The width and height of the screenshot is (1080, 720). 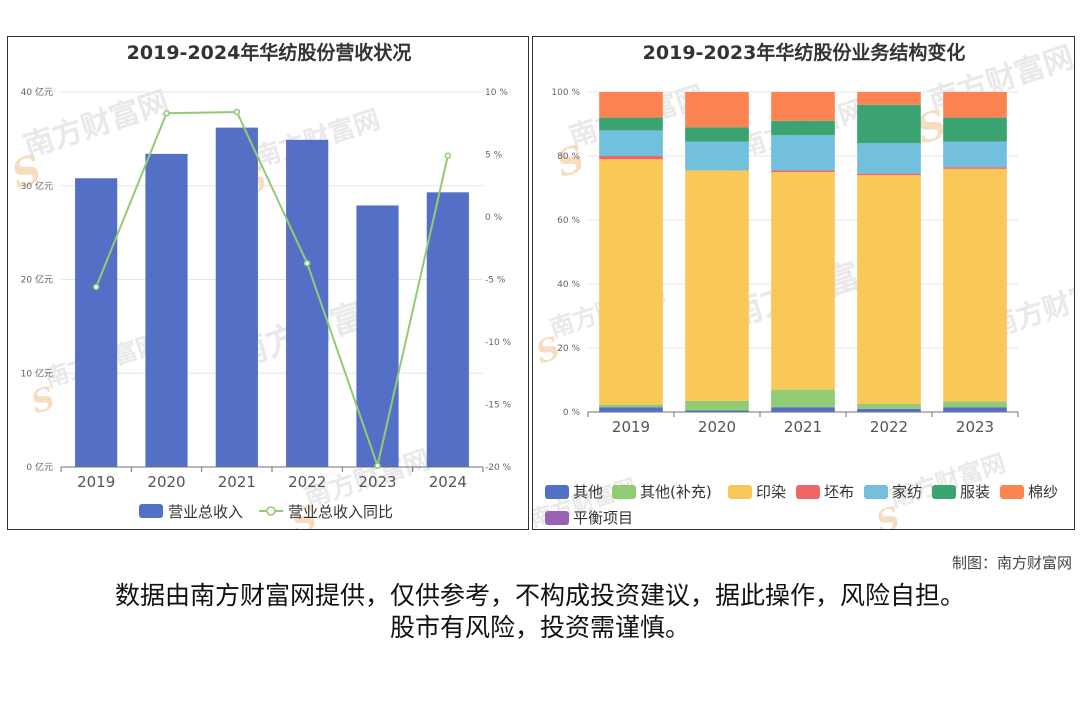 I want to click on legend-label-revenue: 营业总收入, so click(x=205, y=512).